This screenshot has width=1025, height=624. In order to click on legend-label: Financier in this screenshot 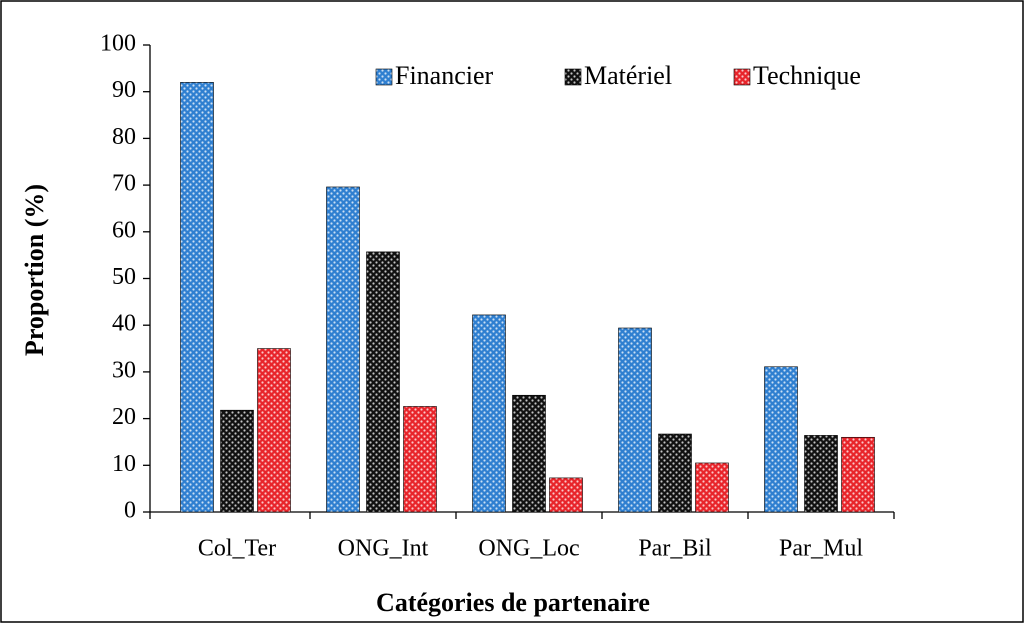, I will do `click(444, 75)`.